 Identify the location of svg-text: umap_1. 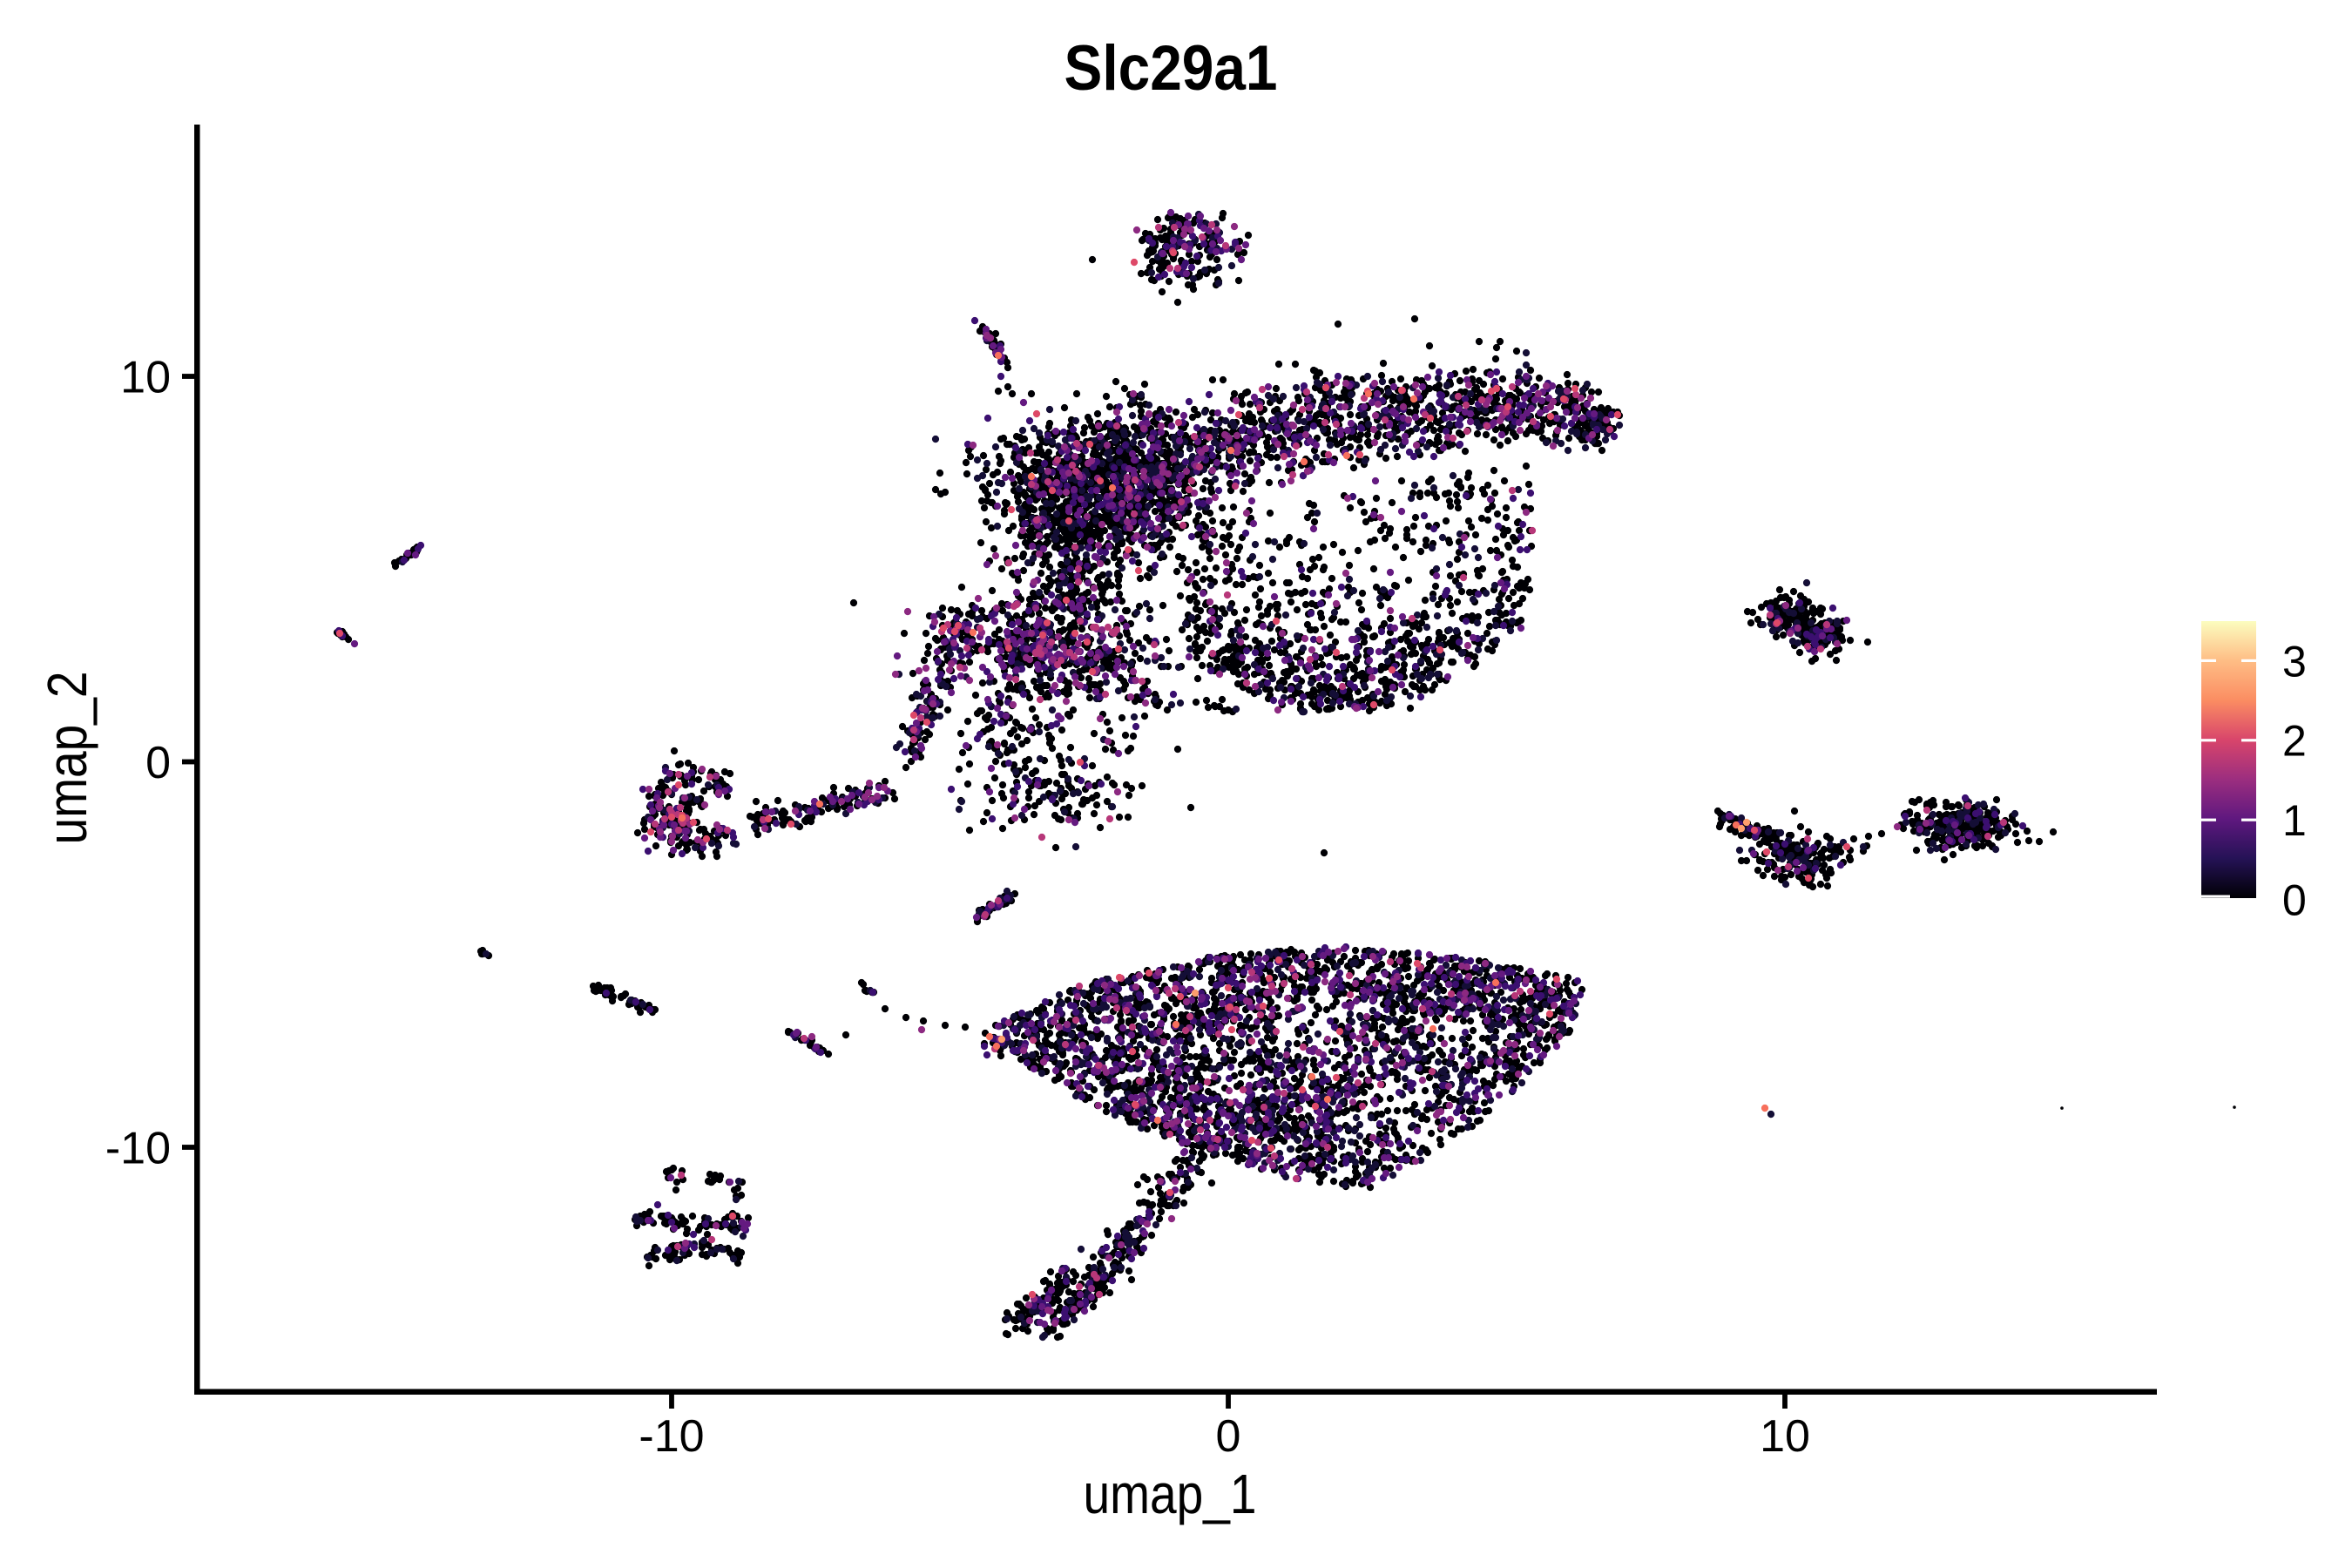
(1171, 1494).